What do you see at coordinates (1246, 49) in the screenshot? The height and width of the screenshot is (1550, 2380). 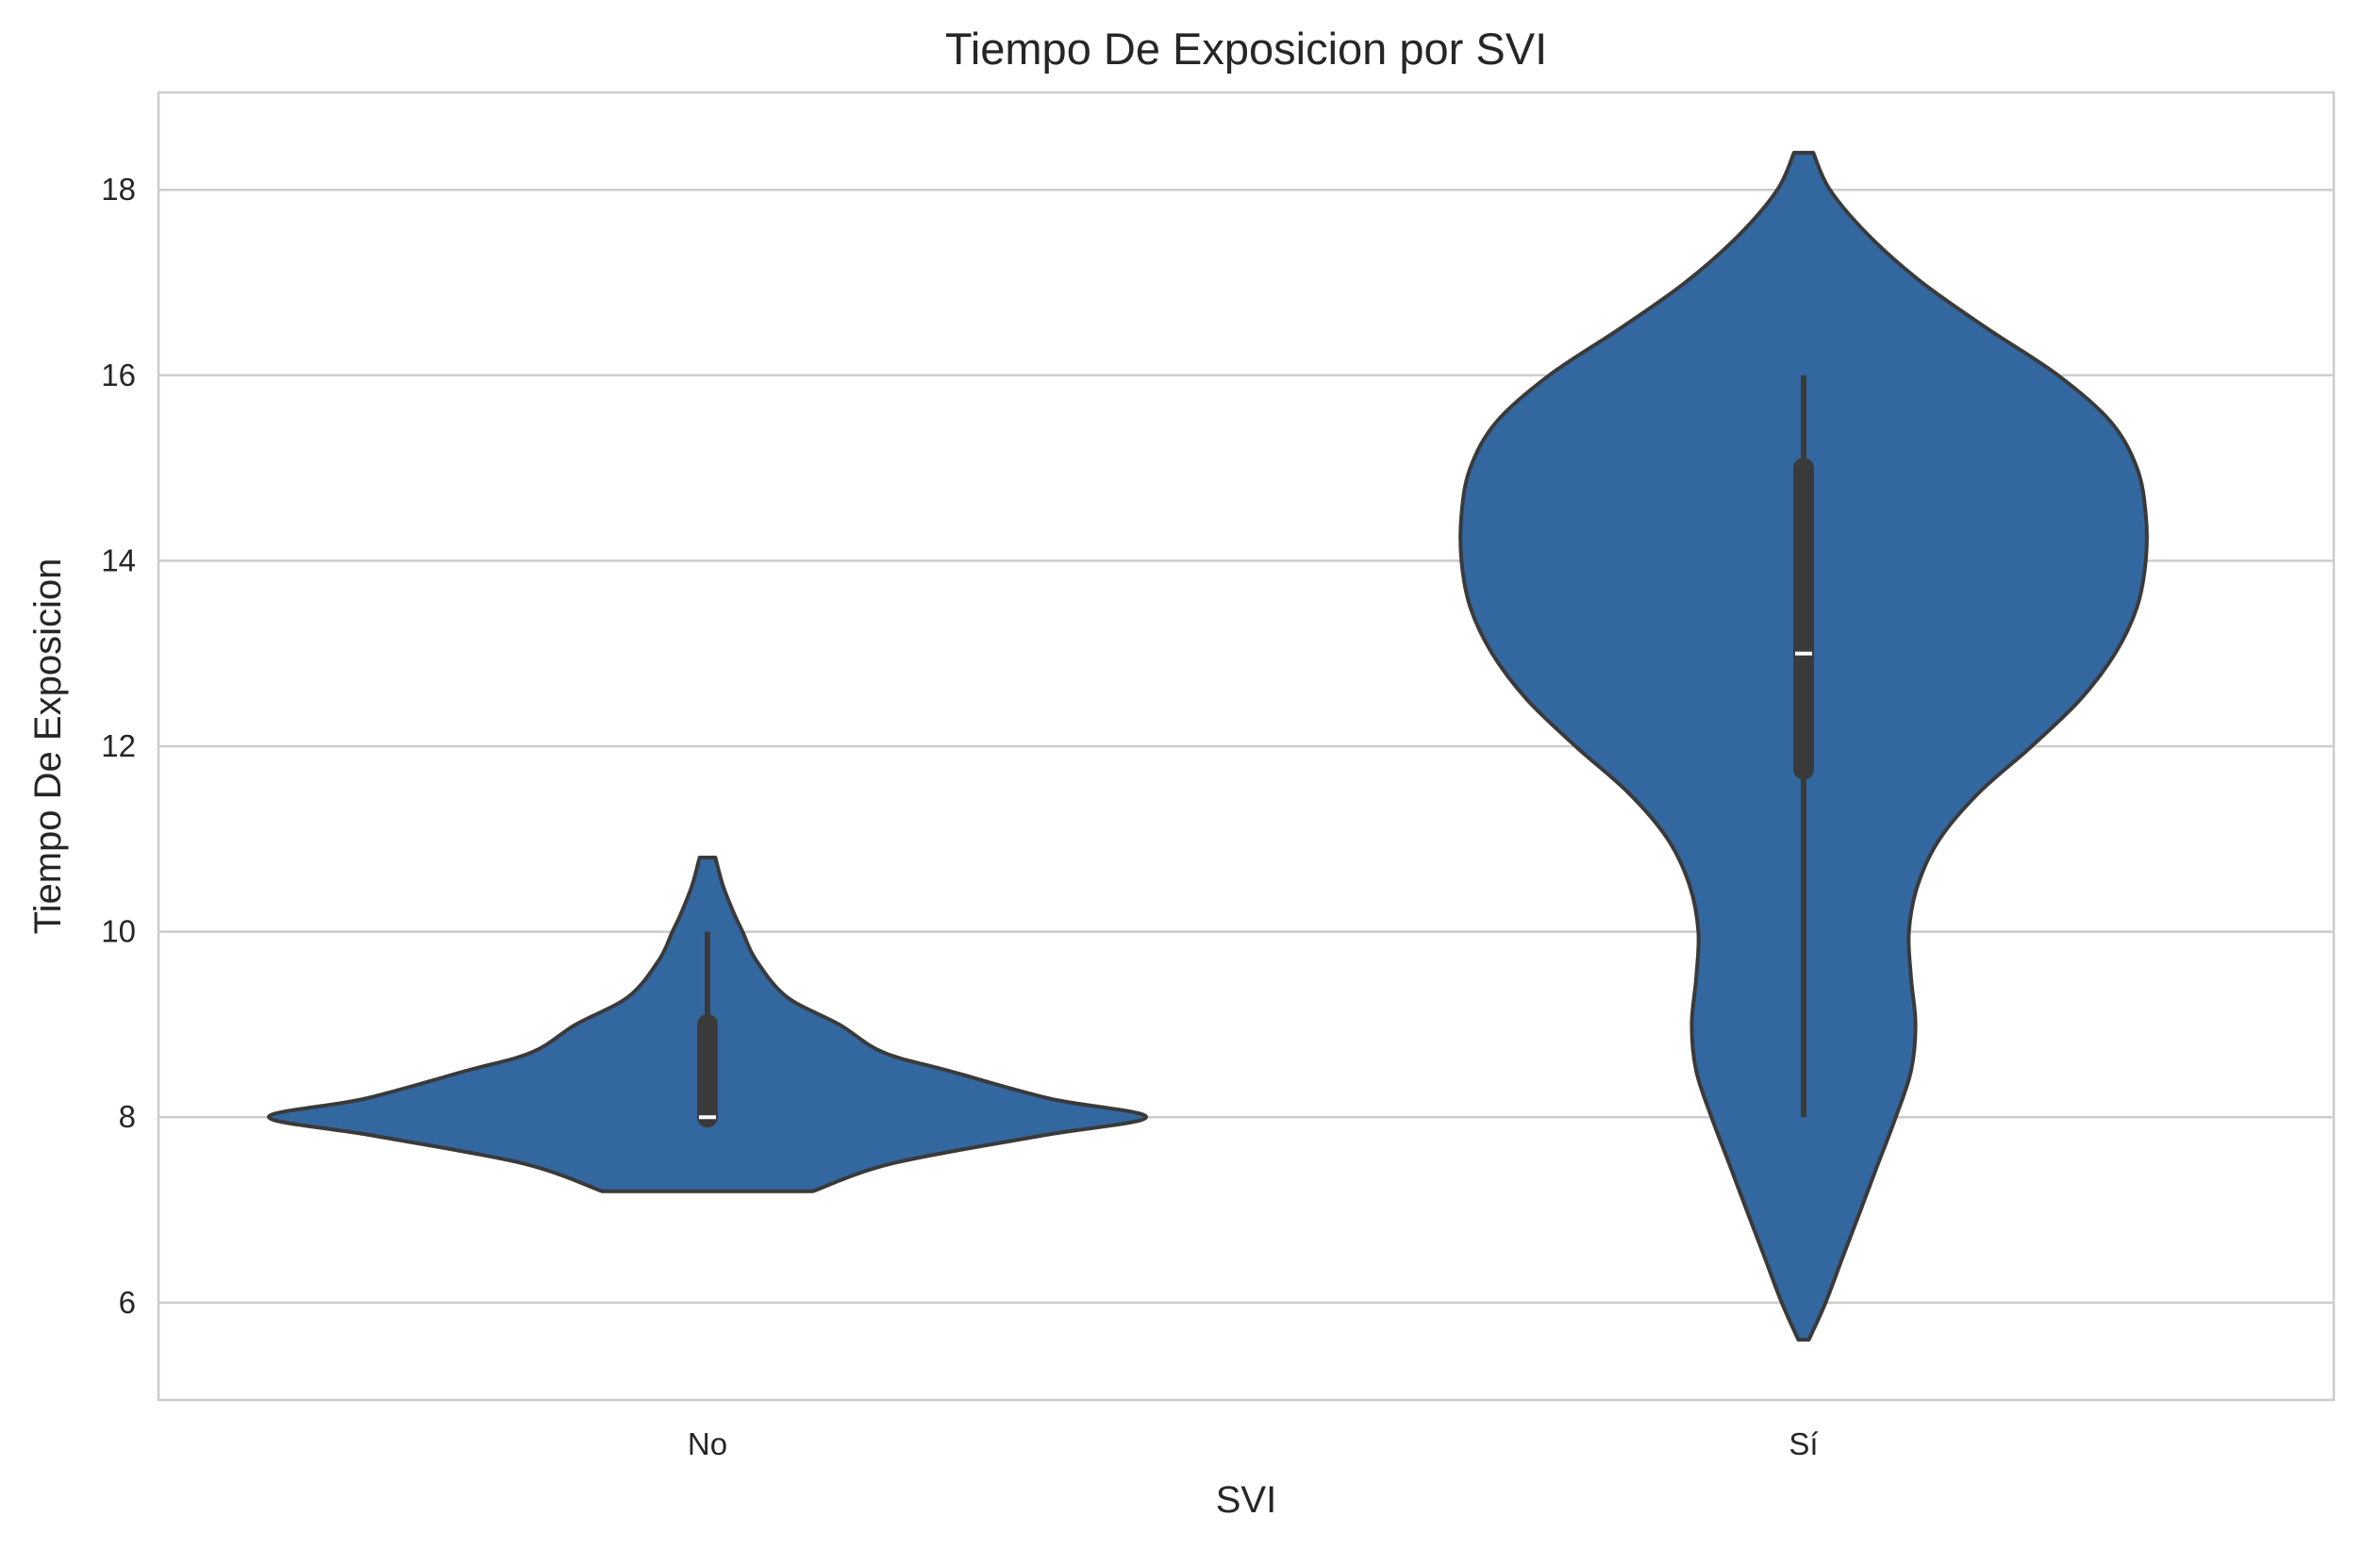 I see `chart-title: Tiempo De Exposicion por SVI` at bounding box center [1246, 49].